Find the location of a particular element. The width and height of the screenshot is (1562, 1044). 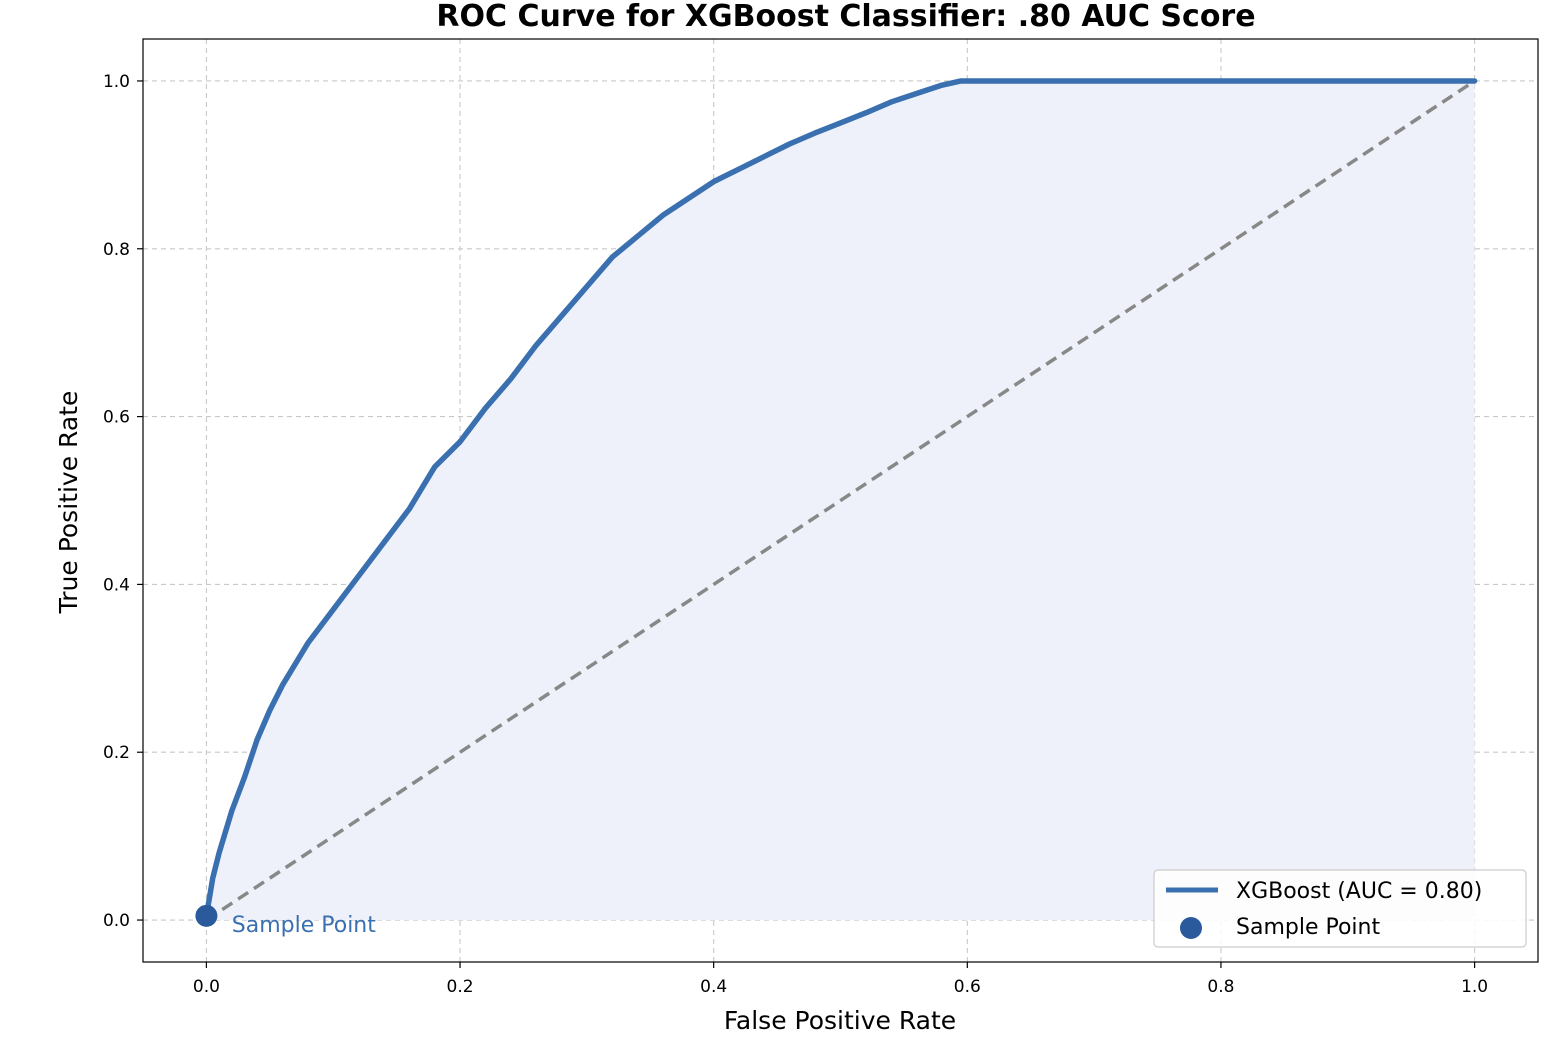

x-tick-label: 0.0 is located at coordinates (206, 987).